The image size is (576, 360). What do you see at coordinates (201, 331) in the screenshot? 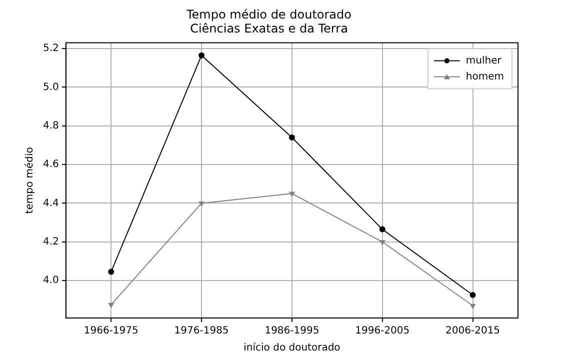
I see `x-tick-label: 1976-1985` at bounding box center [201, 331].